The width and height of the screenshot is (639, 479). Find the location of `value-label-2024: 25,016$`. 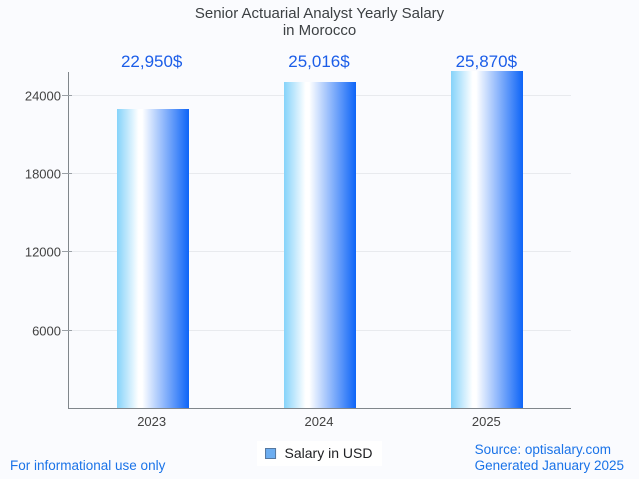

value-label-2024: 25,016$ is located at coordinates (319, 61).